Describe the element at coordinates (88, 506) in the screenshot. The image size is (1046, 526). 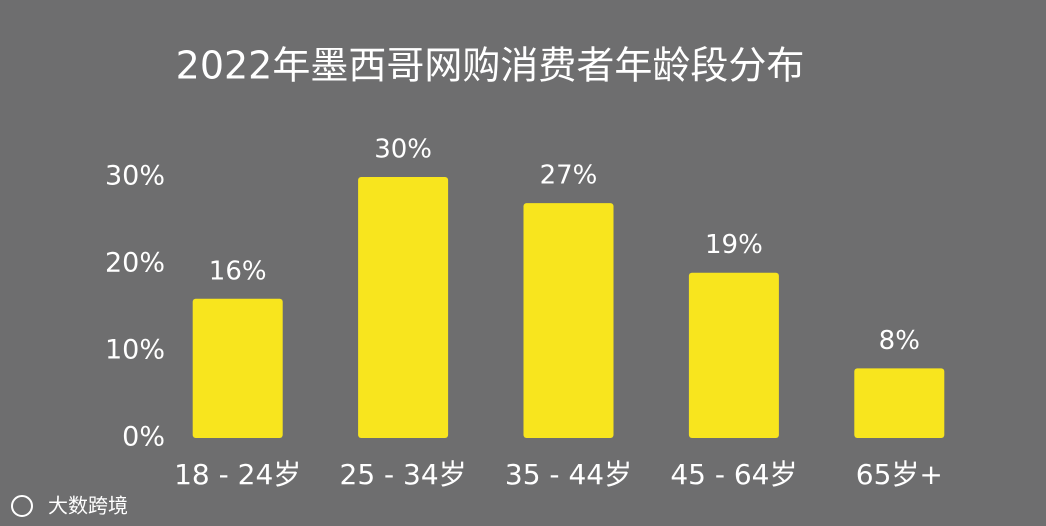
I see `watermark: 大数跨境` at that location.